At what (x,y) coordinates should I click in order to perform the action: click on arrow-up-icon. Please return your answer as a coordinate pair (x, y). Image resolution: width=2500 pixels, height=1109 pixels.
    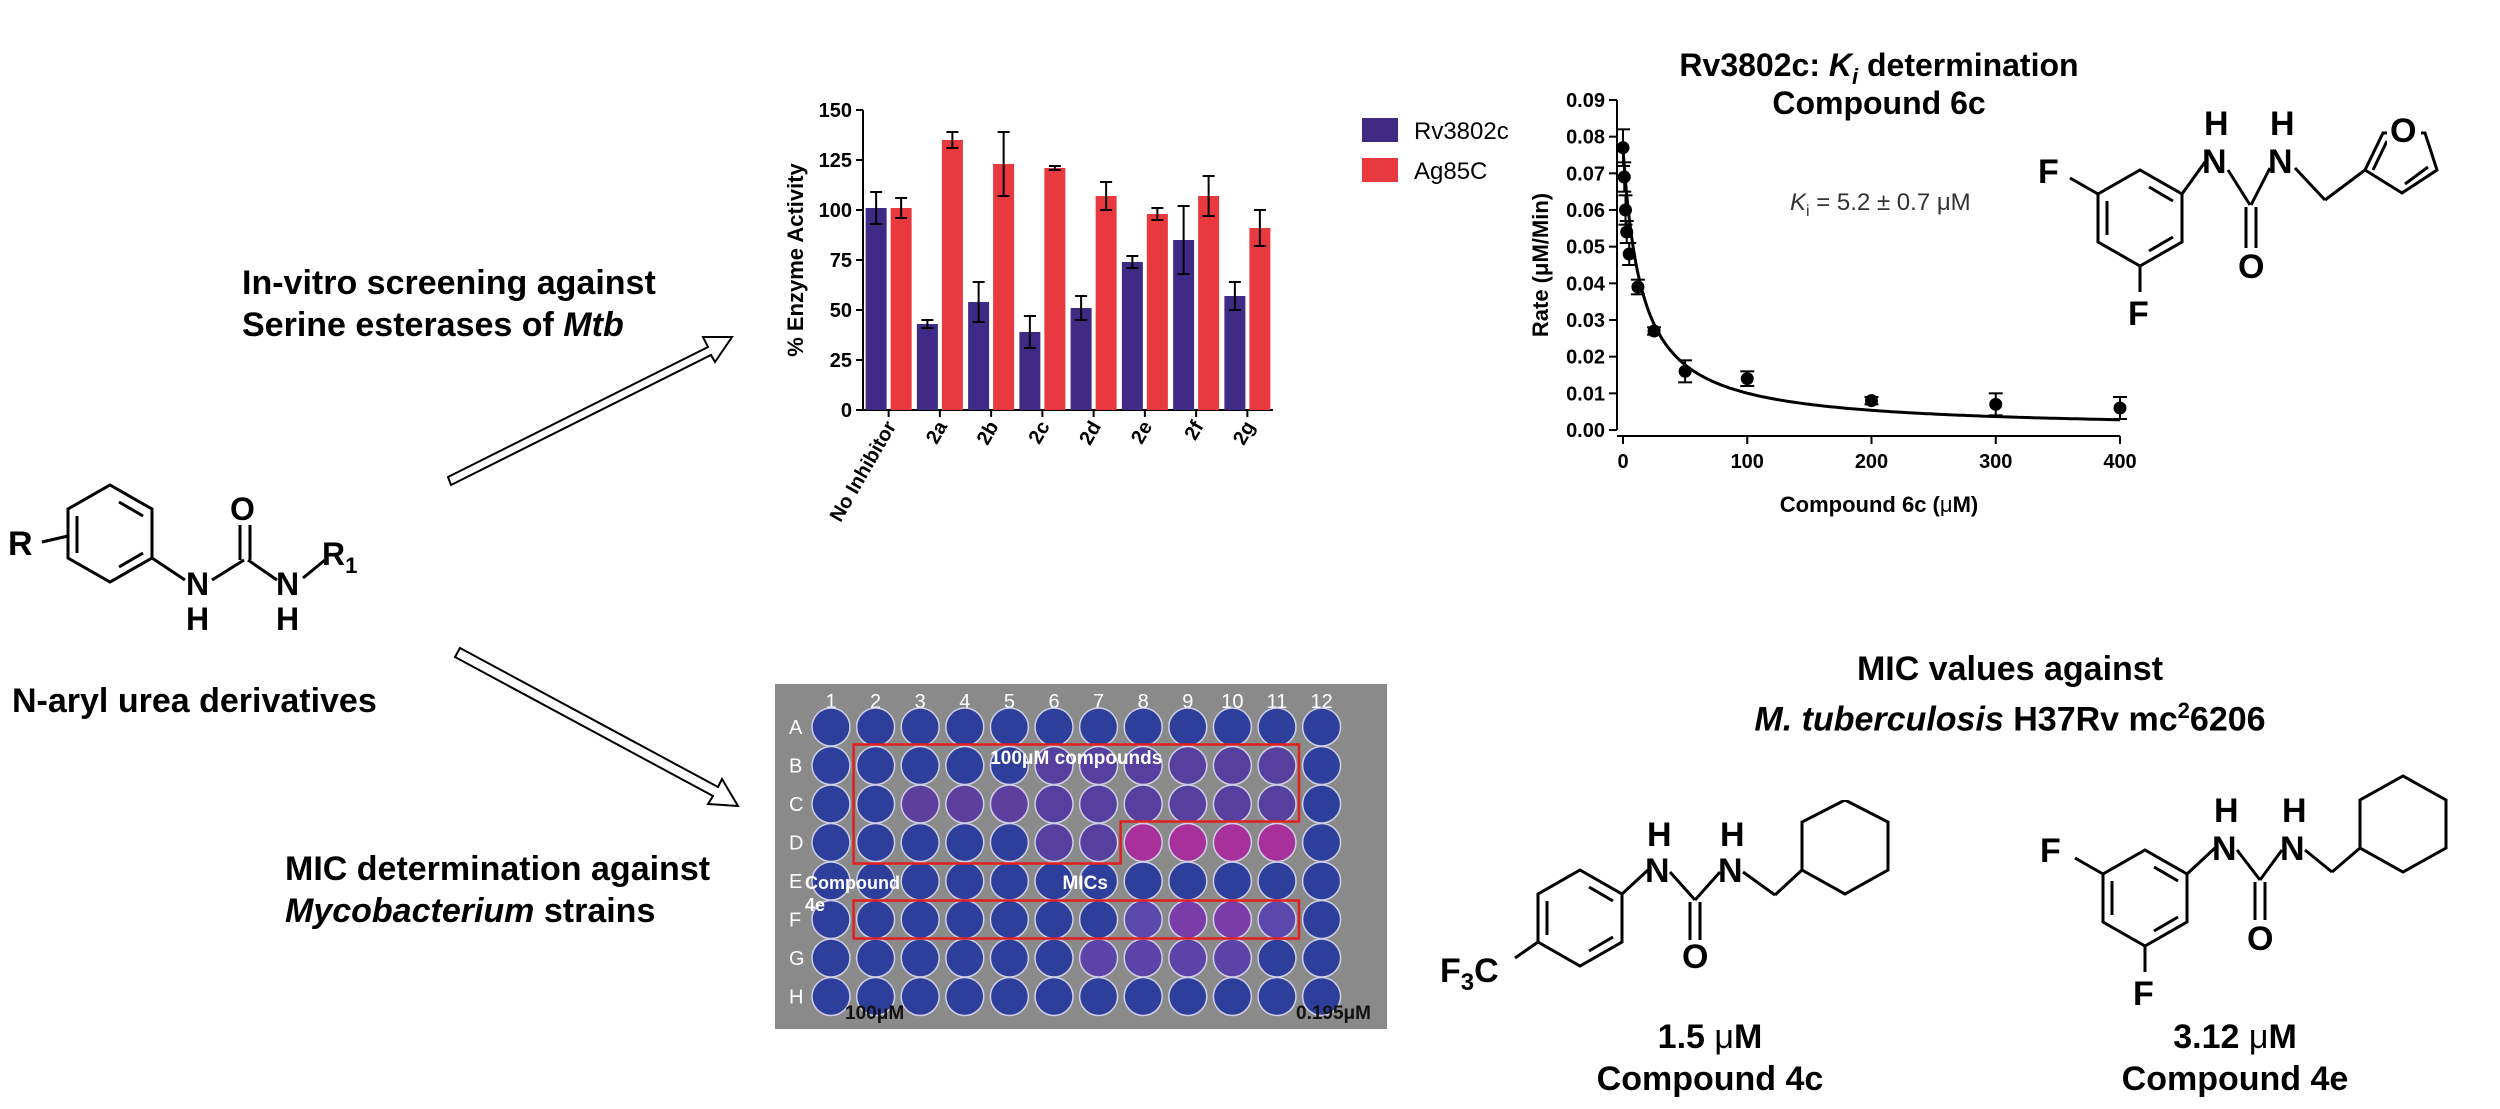
    Looking at the image, I should click on (590, 411).